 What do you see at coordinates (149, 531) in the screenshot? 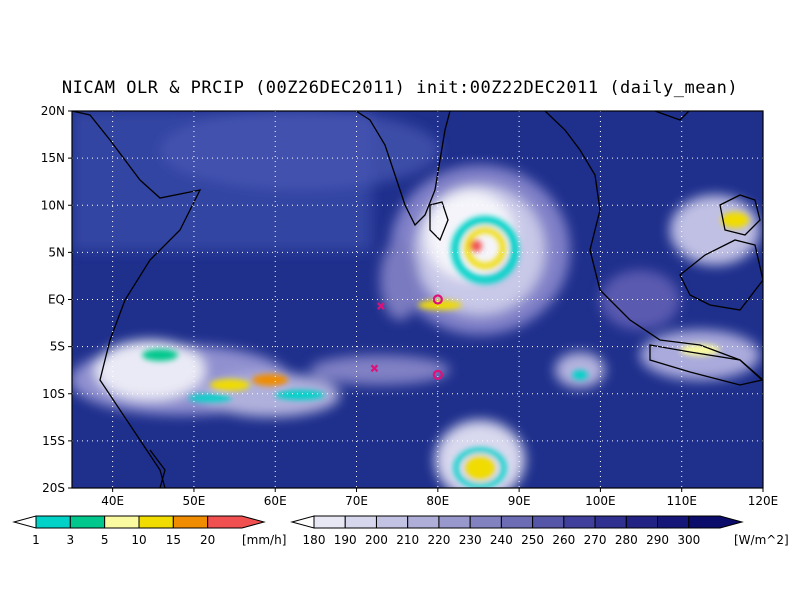
I see `precip-colorbar: 1 3 5 10 15 20 [mm/h]` at bounding box center [149, 531].